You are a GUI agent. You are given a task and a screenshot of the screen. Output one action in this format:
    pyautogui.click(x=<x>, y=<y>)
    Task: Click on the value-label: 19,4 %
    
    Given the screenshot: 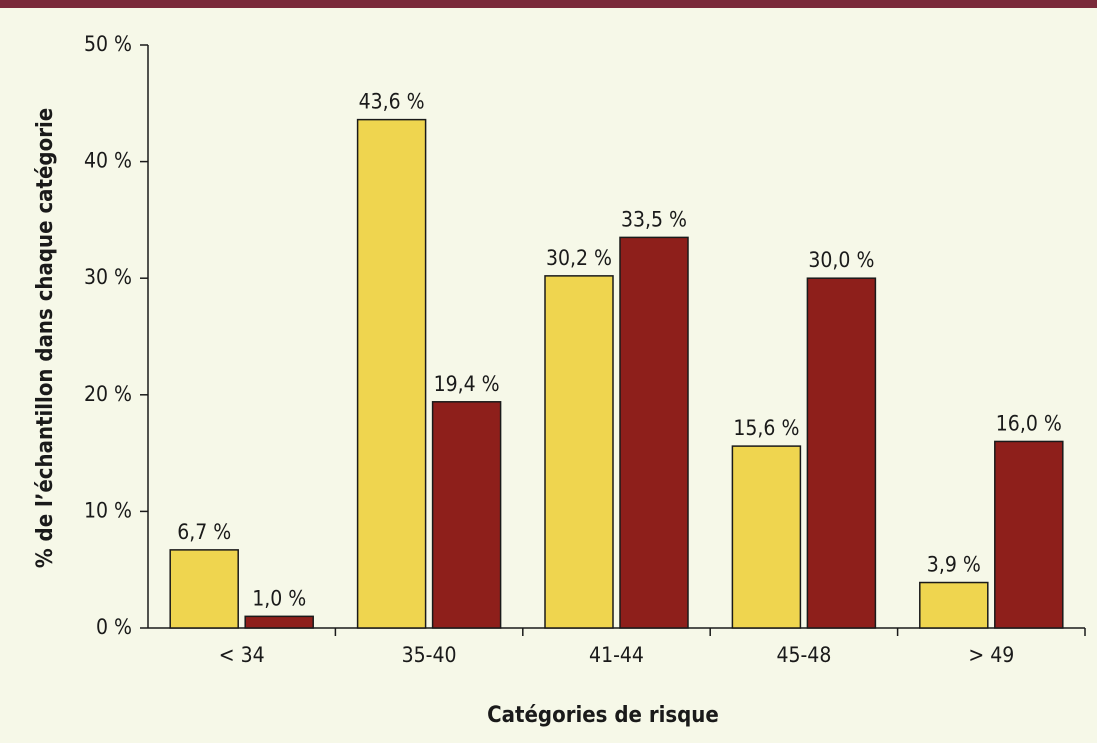 What is the action you would take?
    pyautogui.click(x=467, y=384)
    